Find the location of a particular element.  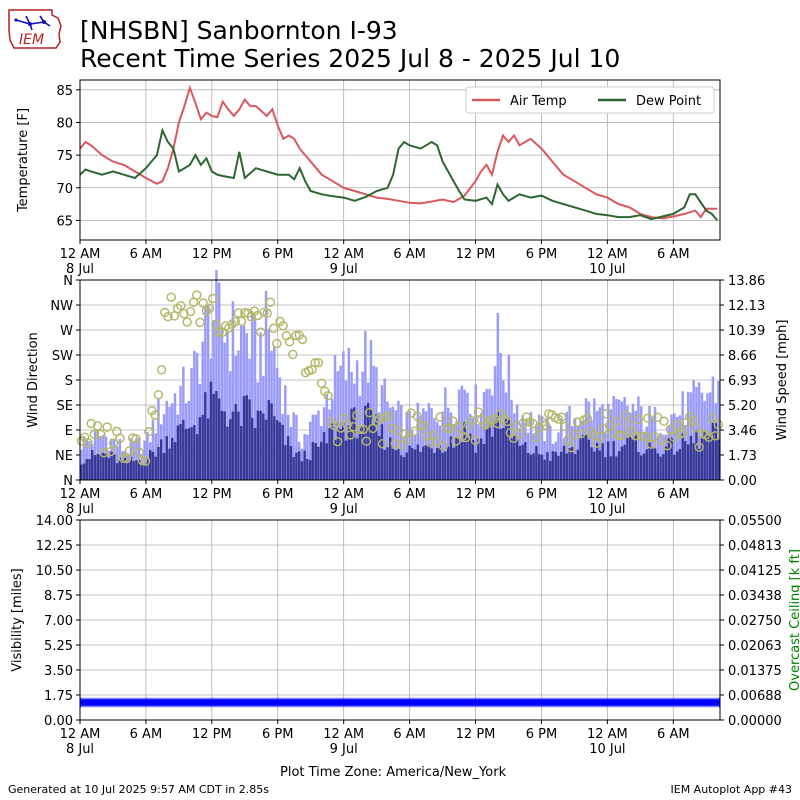

ceiling-tick-label: 0.02063 is located at coordinates (755, 646).